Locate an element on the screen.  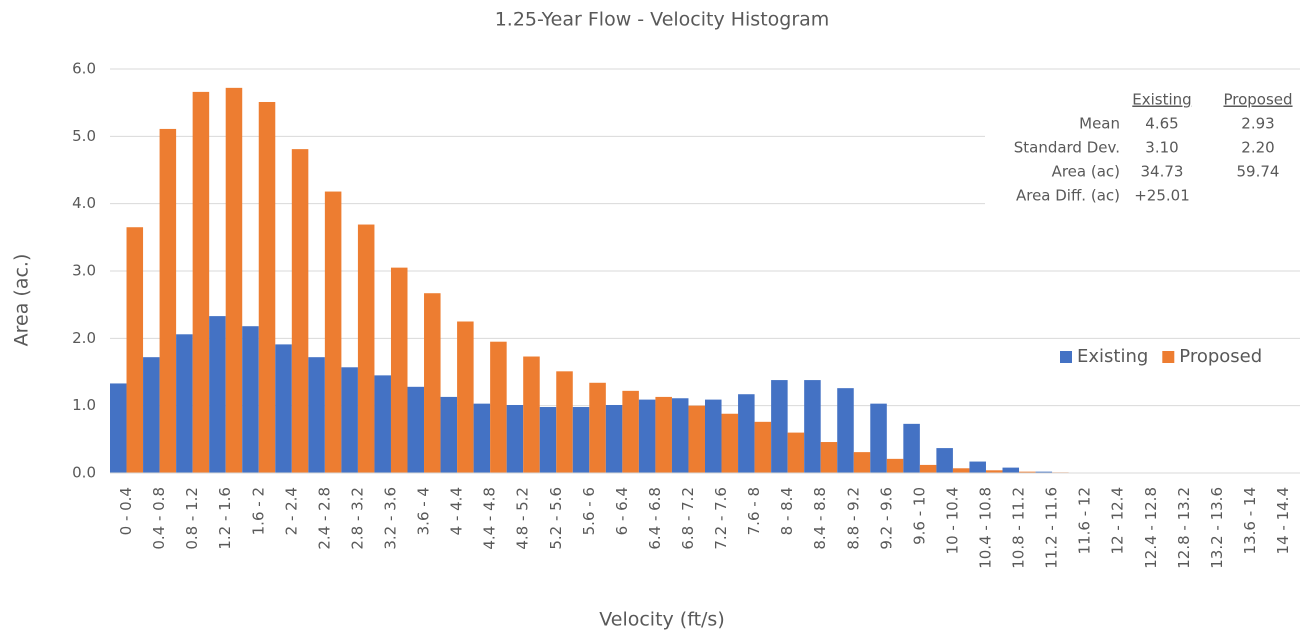
legend-label: Proposed is located at coordinates (1220, 356).